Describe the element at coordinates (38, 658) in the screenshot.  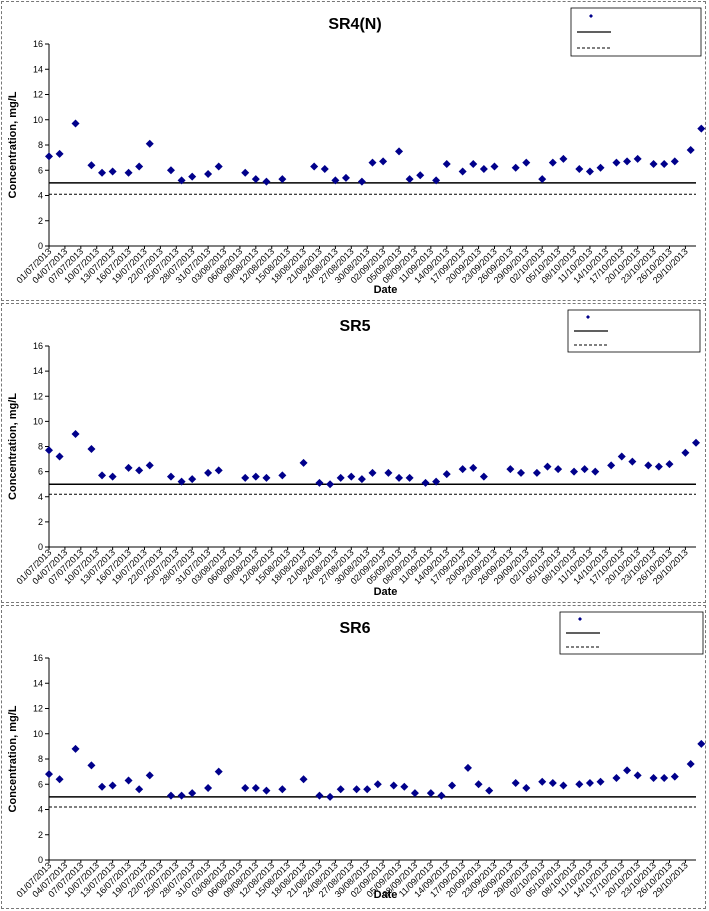
I see `y-tick-label: 16` at that location.